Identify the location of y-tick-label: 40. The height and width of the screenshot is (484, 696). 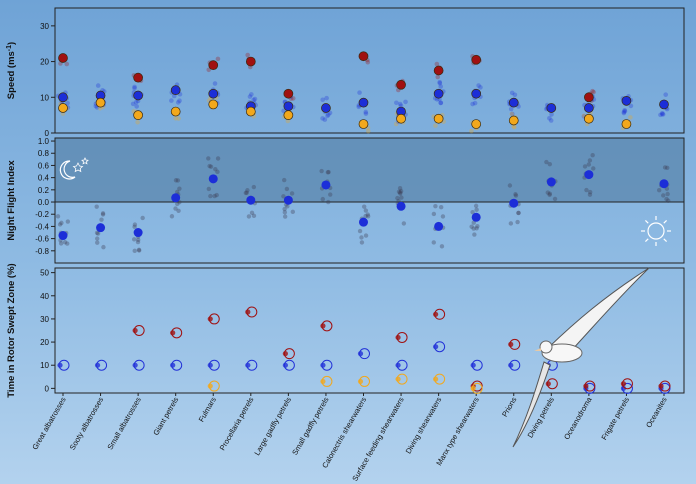
(44, 296).